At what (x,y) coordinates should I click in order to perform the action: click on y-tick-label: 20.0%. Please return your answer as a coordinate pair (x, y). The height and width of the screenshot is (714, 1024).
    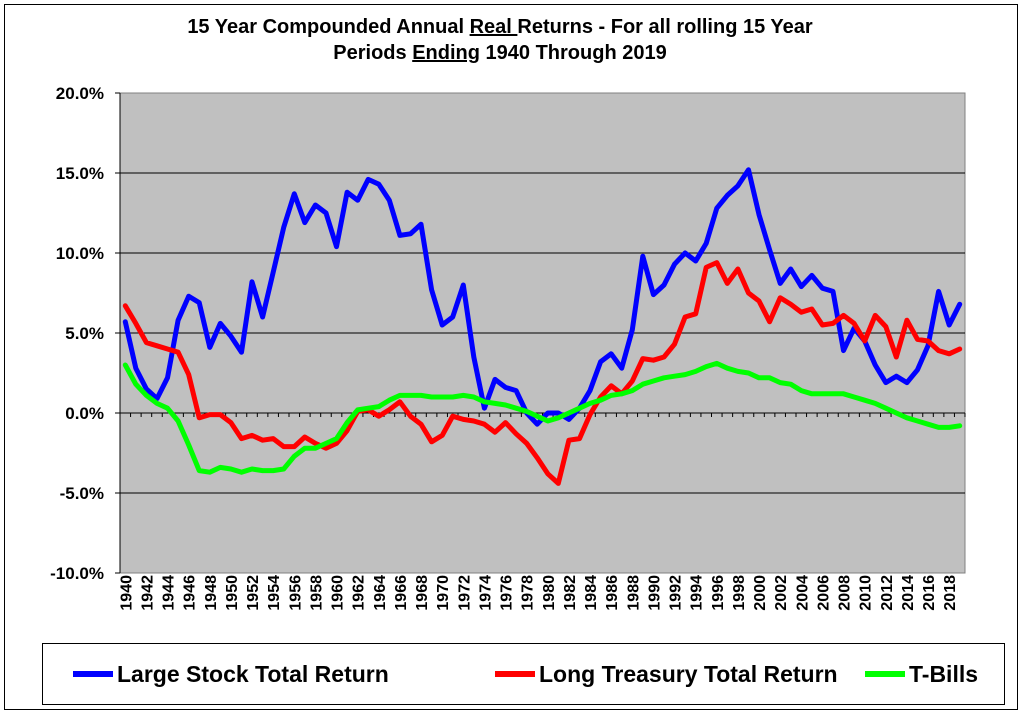
    Looking at the image, I should click on (80, 93).